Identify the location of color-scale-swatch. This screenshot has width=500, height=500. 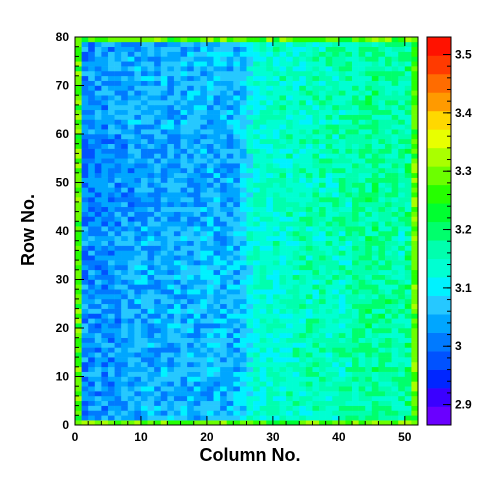
(439, 194).